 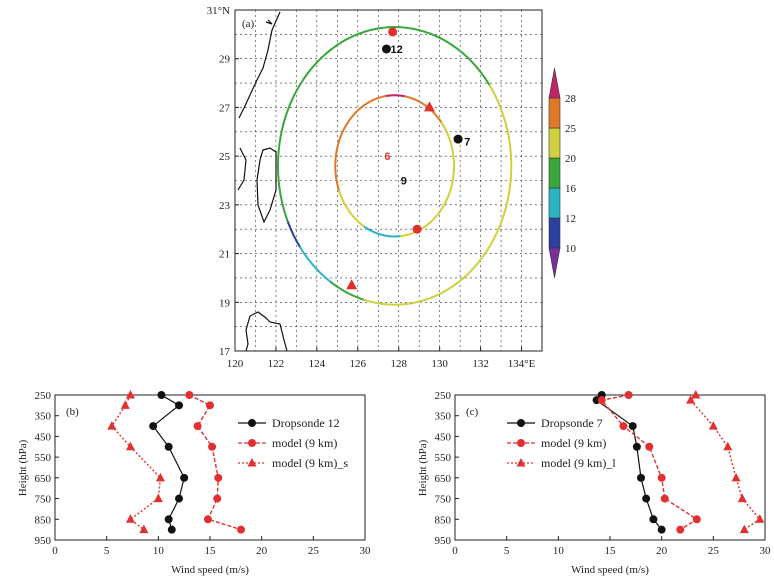 I want to click on x-tick-label: 124, so click(x=317, y=364).